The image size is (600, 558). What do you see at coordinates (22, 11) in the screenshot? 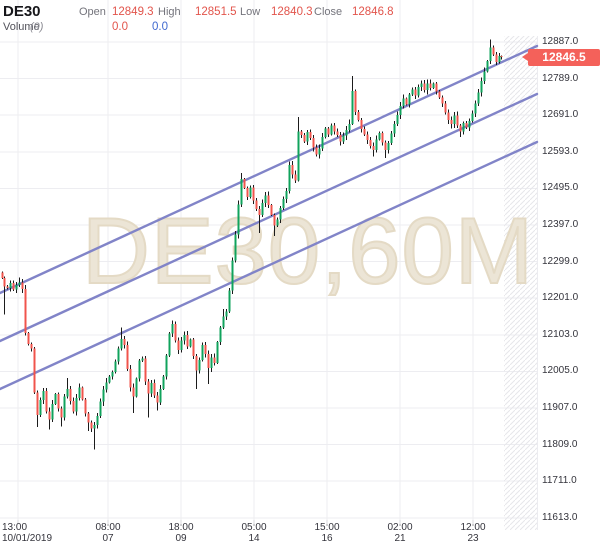
I see `instrument-symbol: DE30` at bounding box center [22, 11].